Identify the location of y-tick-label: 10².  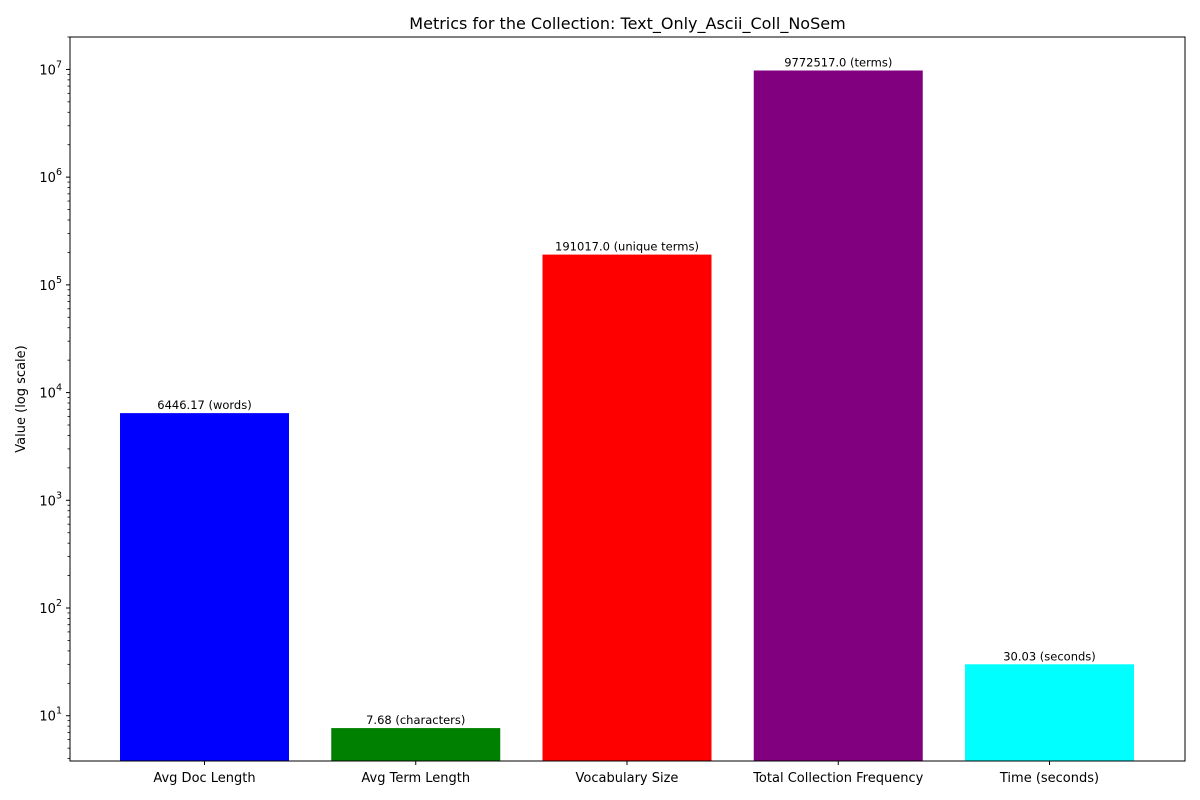
(50, 607).